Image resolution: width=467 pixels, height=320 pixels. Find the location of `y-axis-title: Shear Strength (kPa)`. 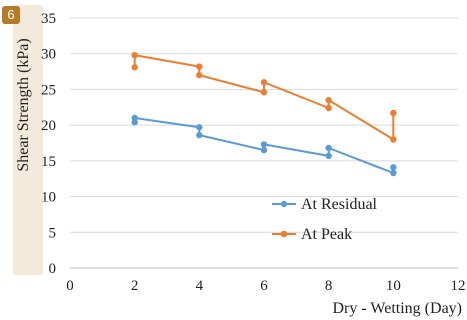

y-axis-title: Shear Strength (kPa) is located at coordinates (23, 104).